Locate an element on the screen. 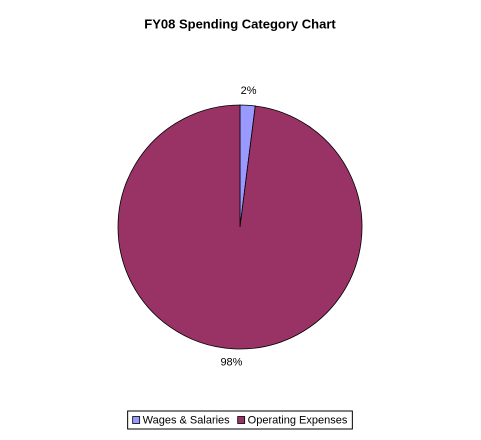  chart-title: FY08 Spending Category Chart is located at coordinates (240, 23).